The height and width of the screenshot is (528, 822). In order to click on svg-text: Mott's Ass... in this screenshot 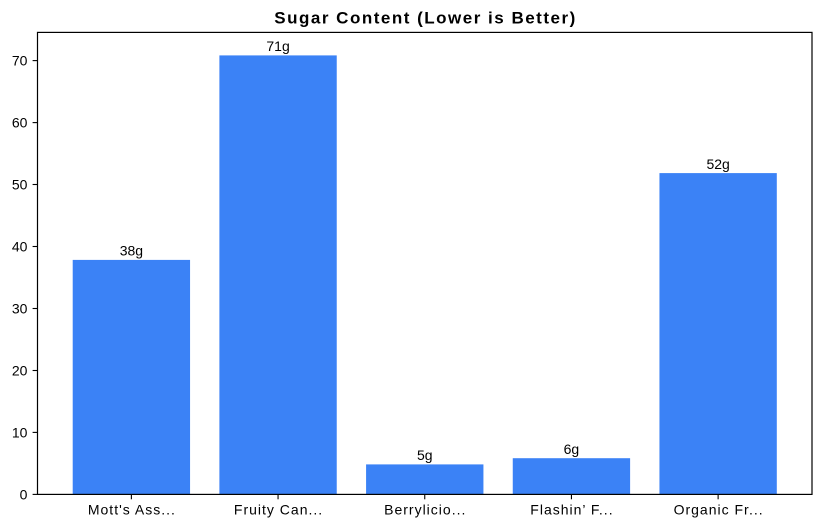, I will do `click(132, 510)`.